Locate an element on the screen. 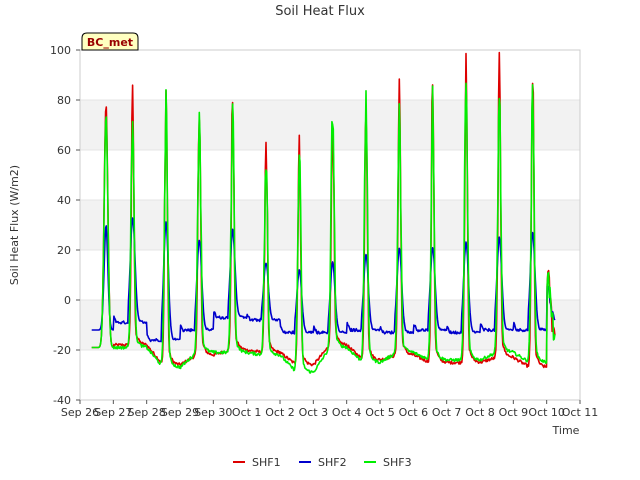  y-tick-label: 40 is located at coordinates (64, 200).